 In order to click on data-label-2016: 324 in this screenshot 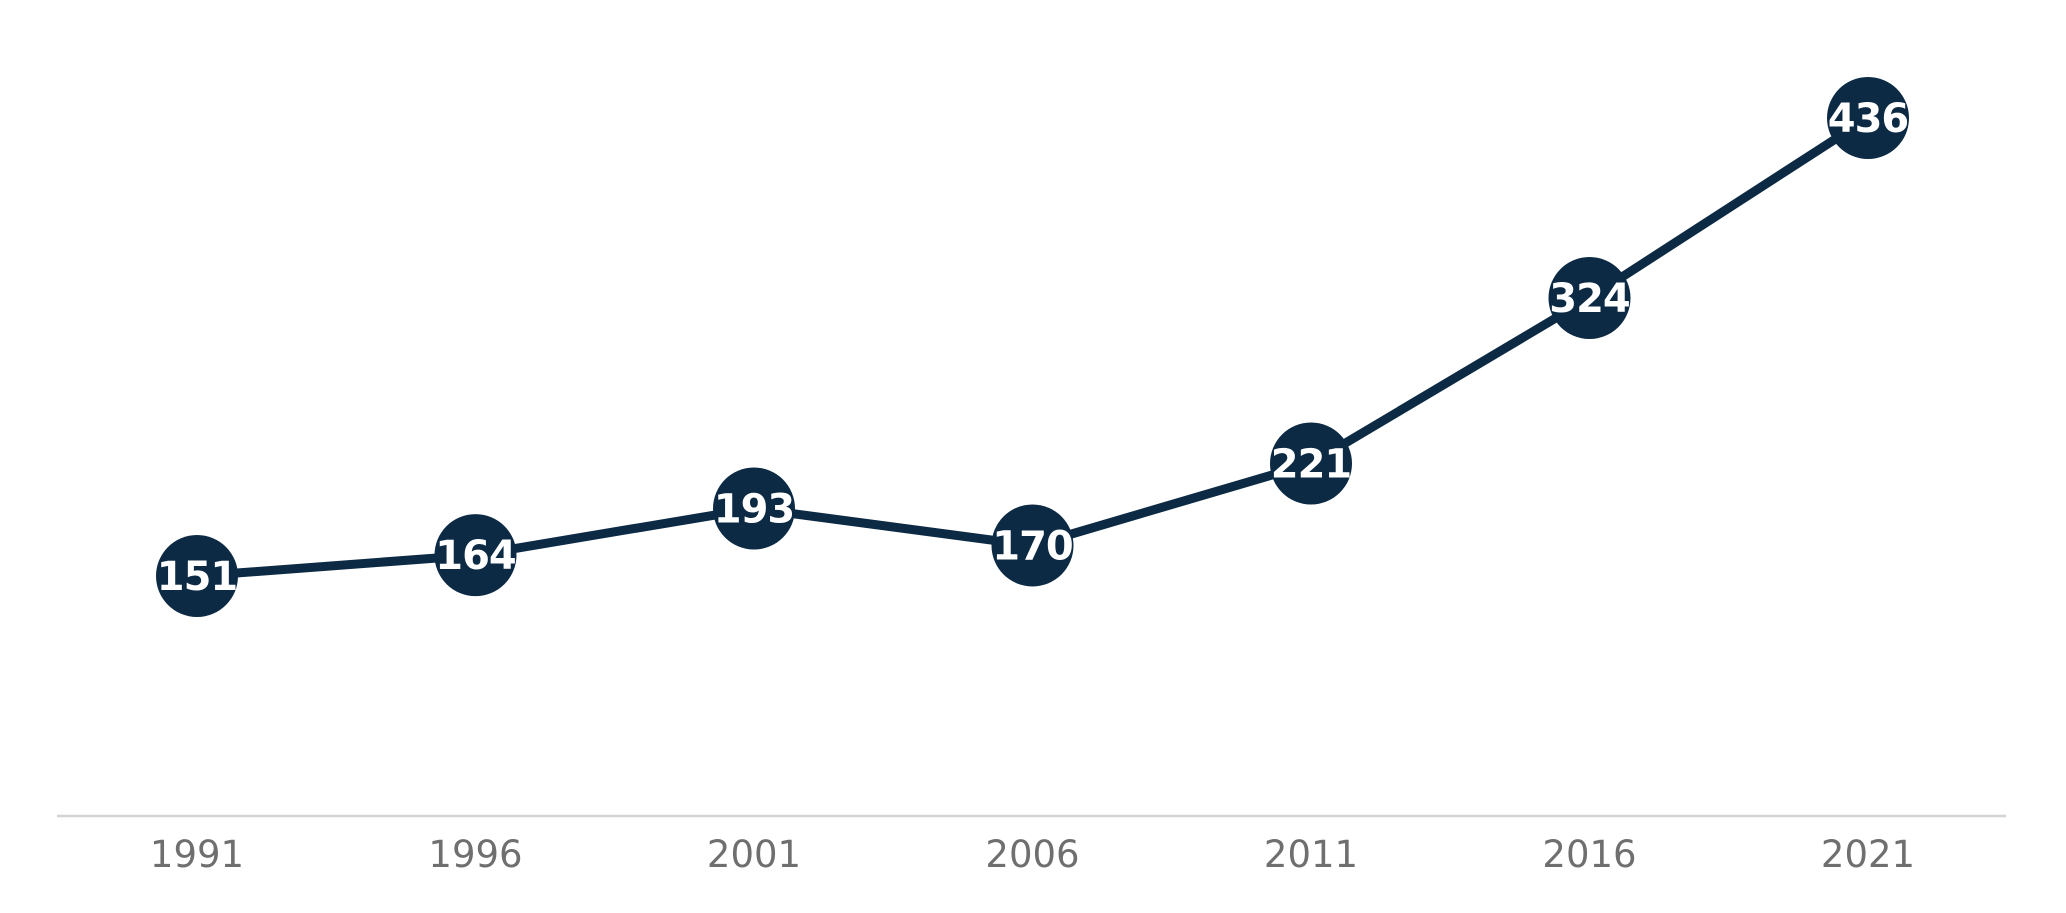, I will do `click(1589, 299)`.